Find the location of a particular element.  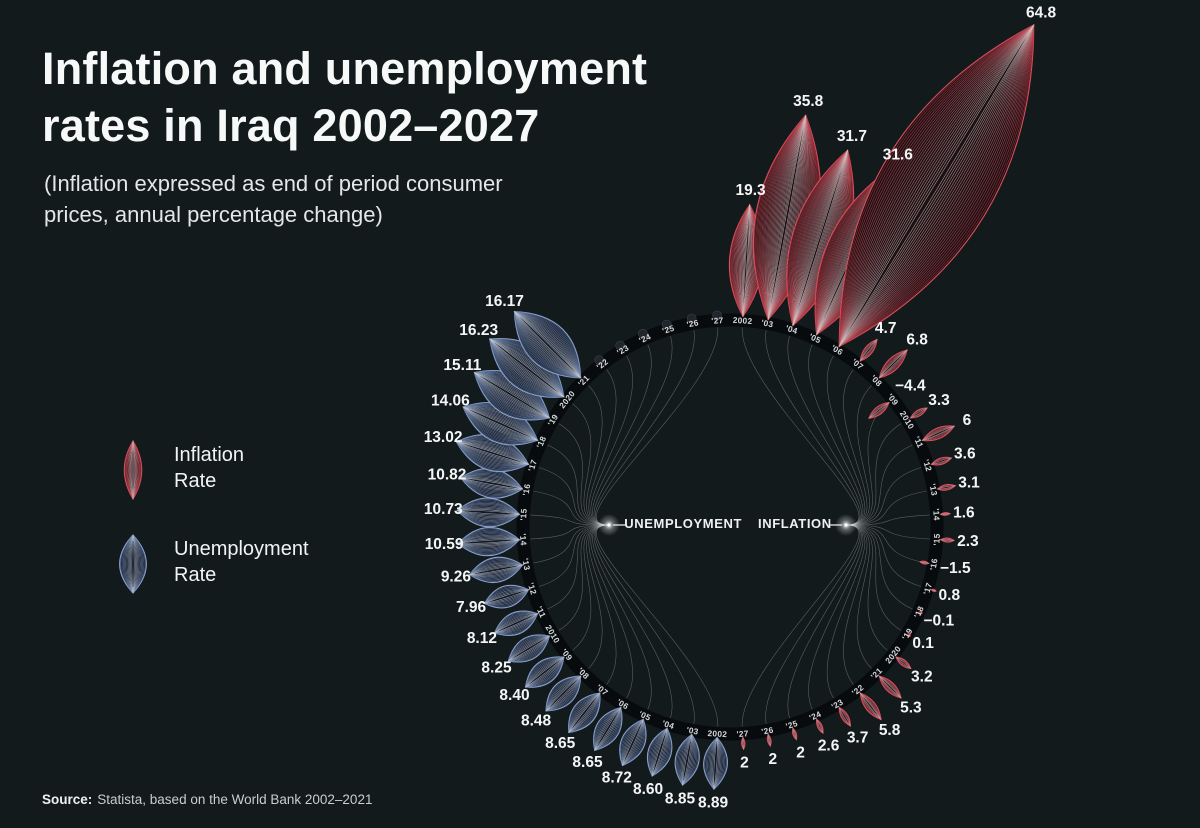

value-label-unemployment-2014: 10.59 is located at coordinates (444, 544).